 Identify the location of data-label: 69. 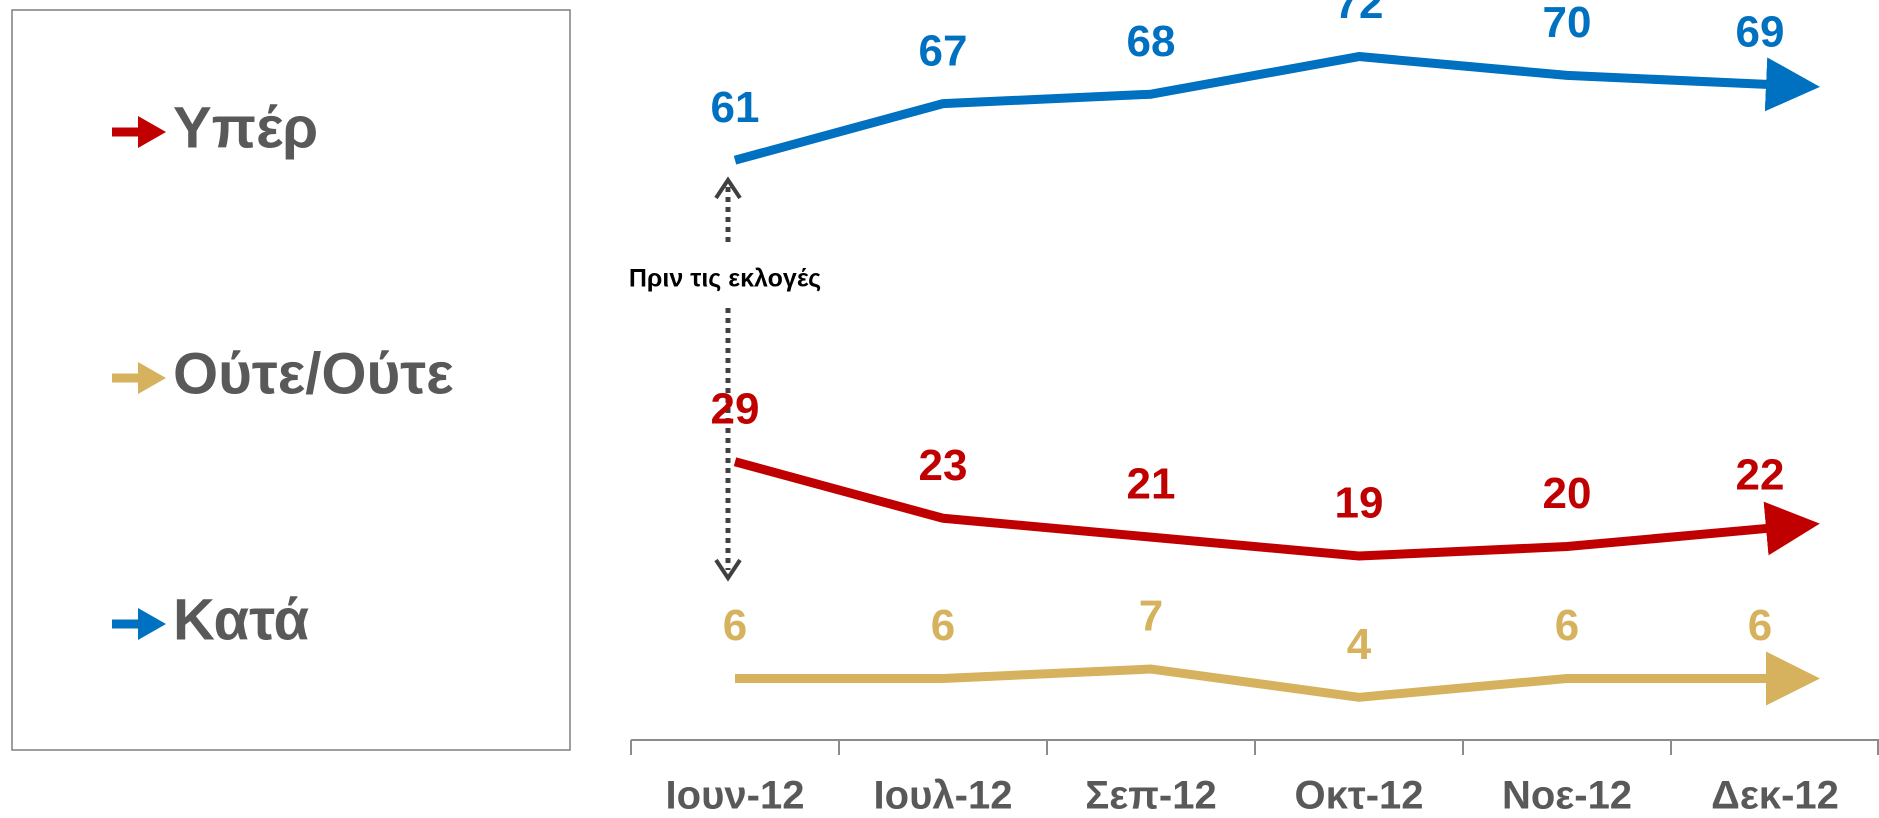
(1760, 31).